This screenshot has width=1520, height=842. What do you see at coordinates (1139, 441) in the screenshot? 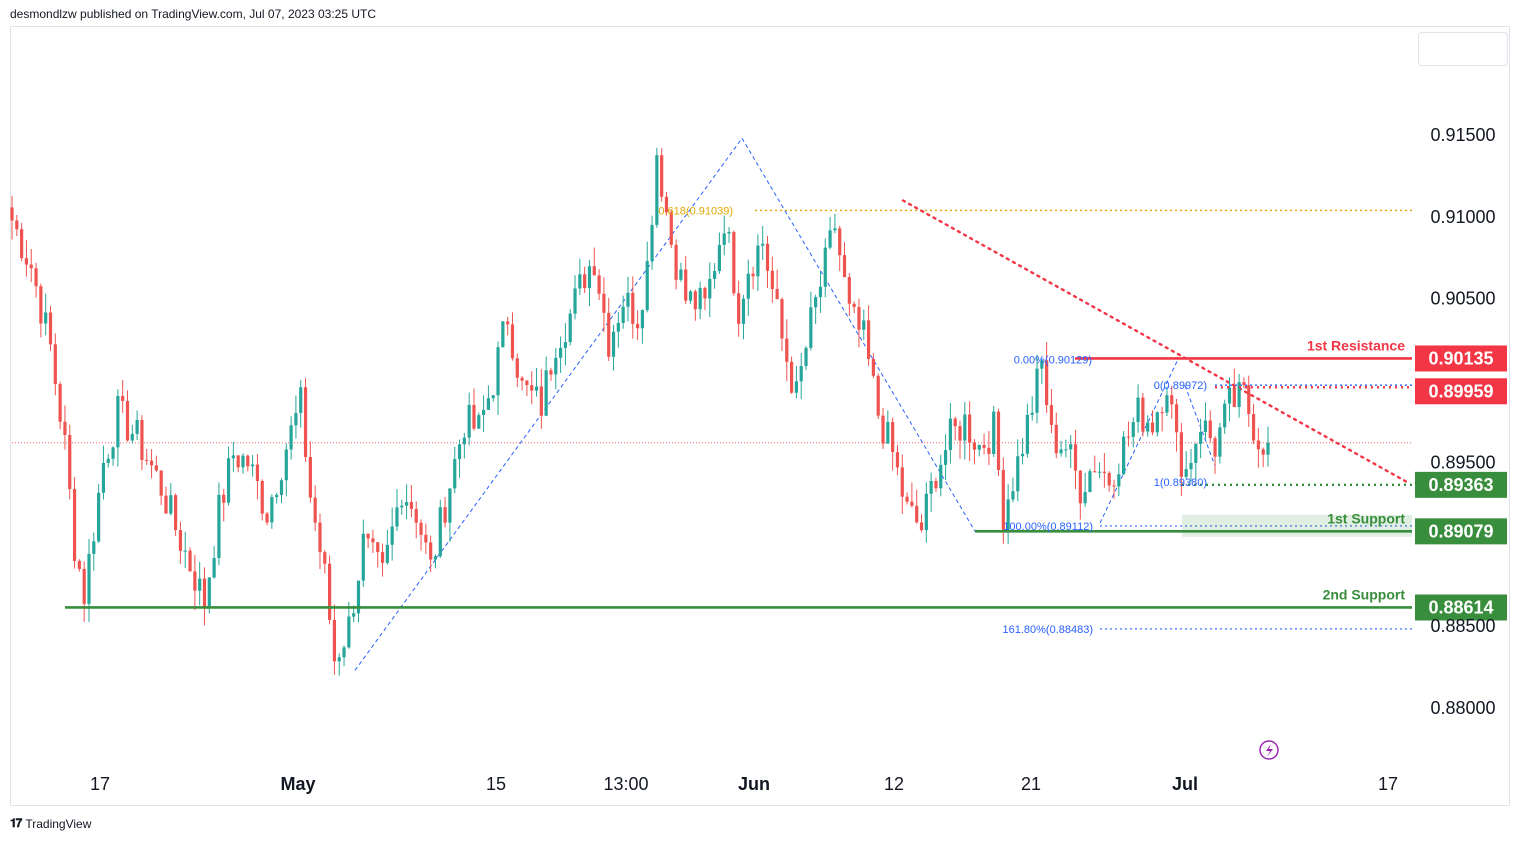
I see `fib-trend-line` at bounding box center [1139, 441].